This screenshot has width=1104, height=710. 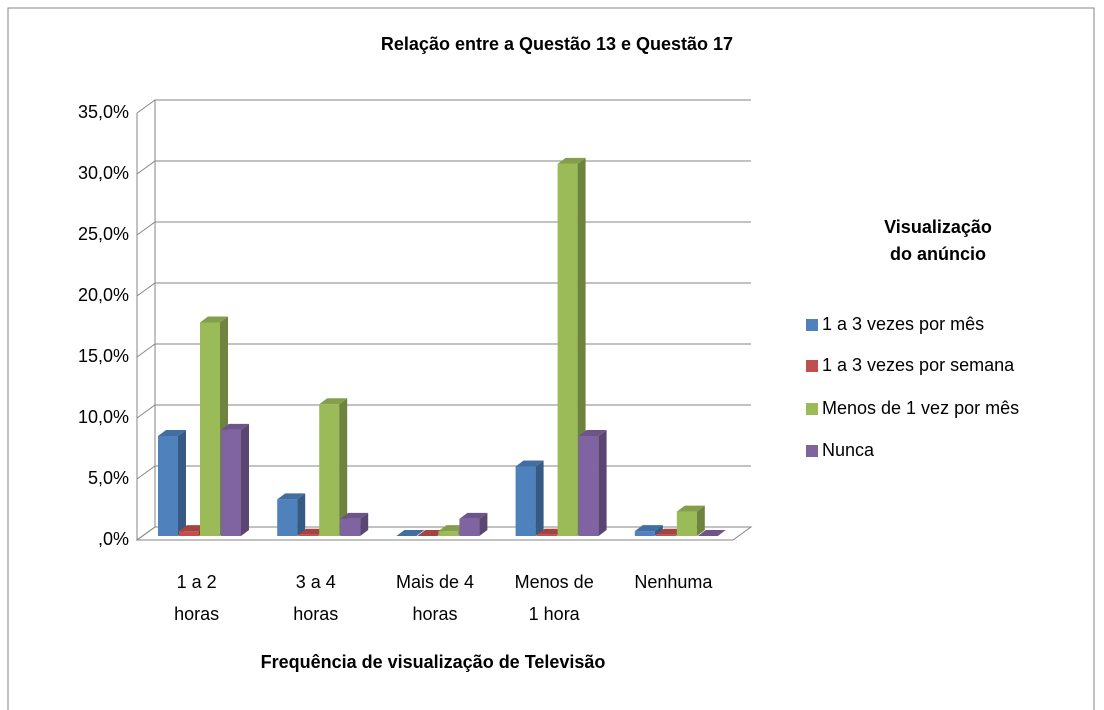 I want to click on chart-title: Relação entre a Questão 13 e Questão 17, so click(x=557, y=44).